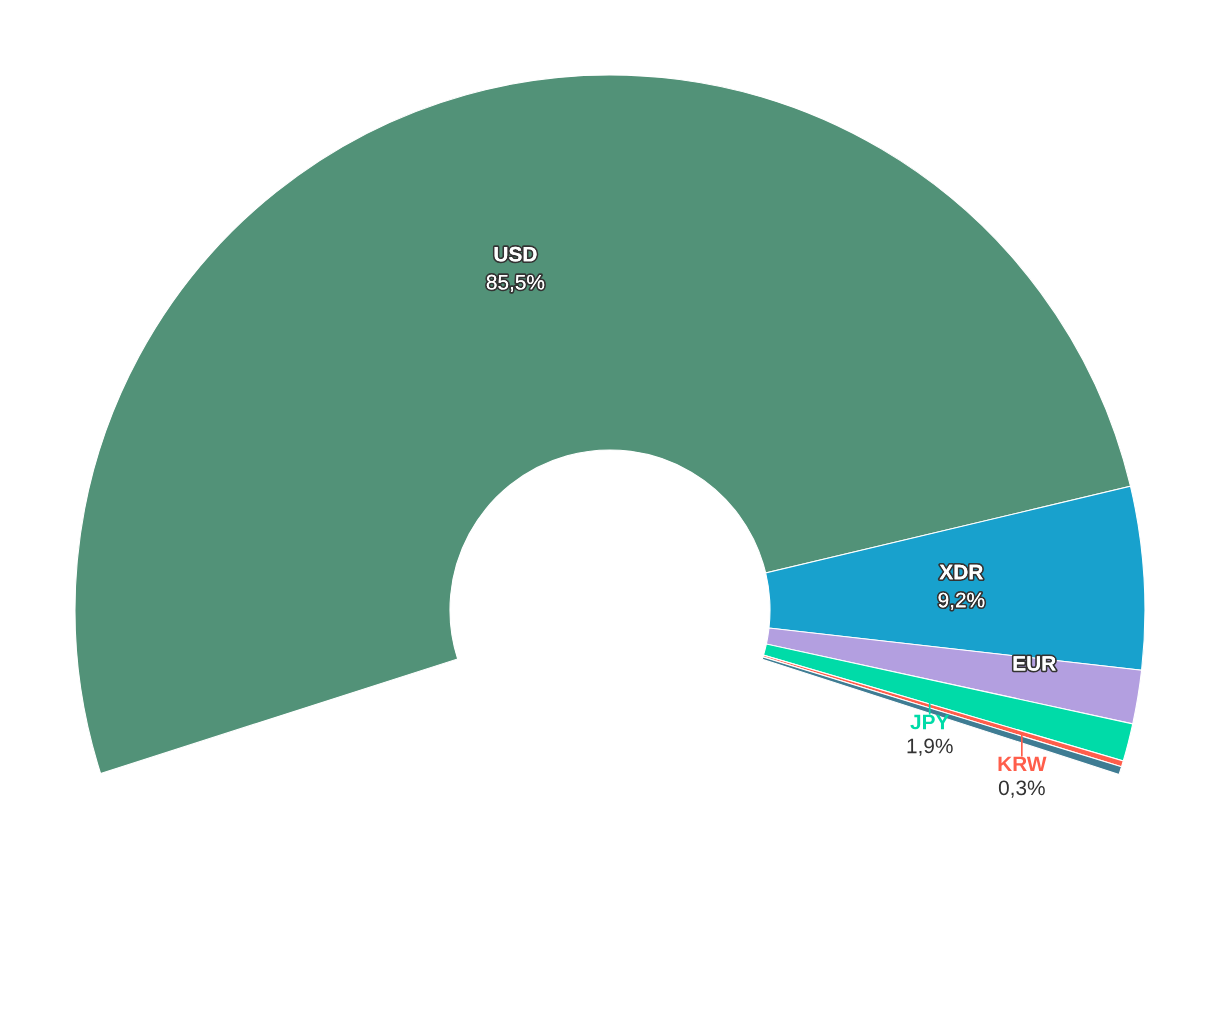 Image resolution: width=1220 pixels, height=1020 pixels. Describe the element at coordinates (1021, 789) in the screenshot. I see `data-label: 0,3%` at that location.